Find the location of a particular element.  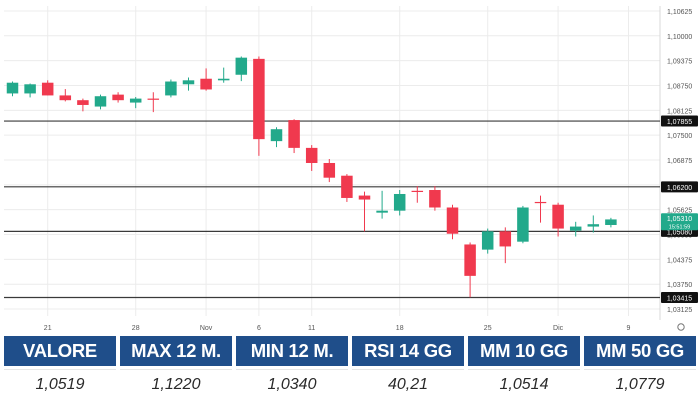

current-price-bg is located at coordinates (679, 222).